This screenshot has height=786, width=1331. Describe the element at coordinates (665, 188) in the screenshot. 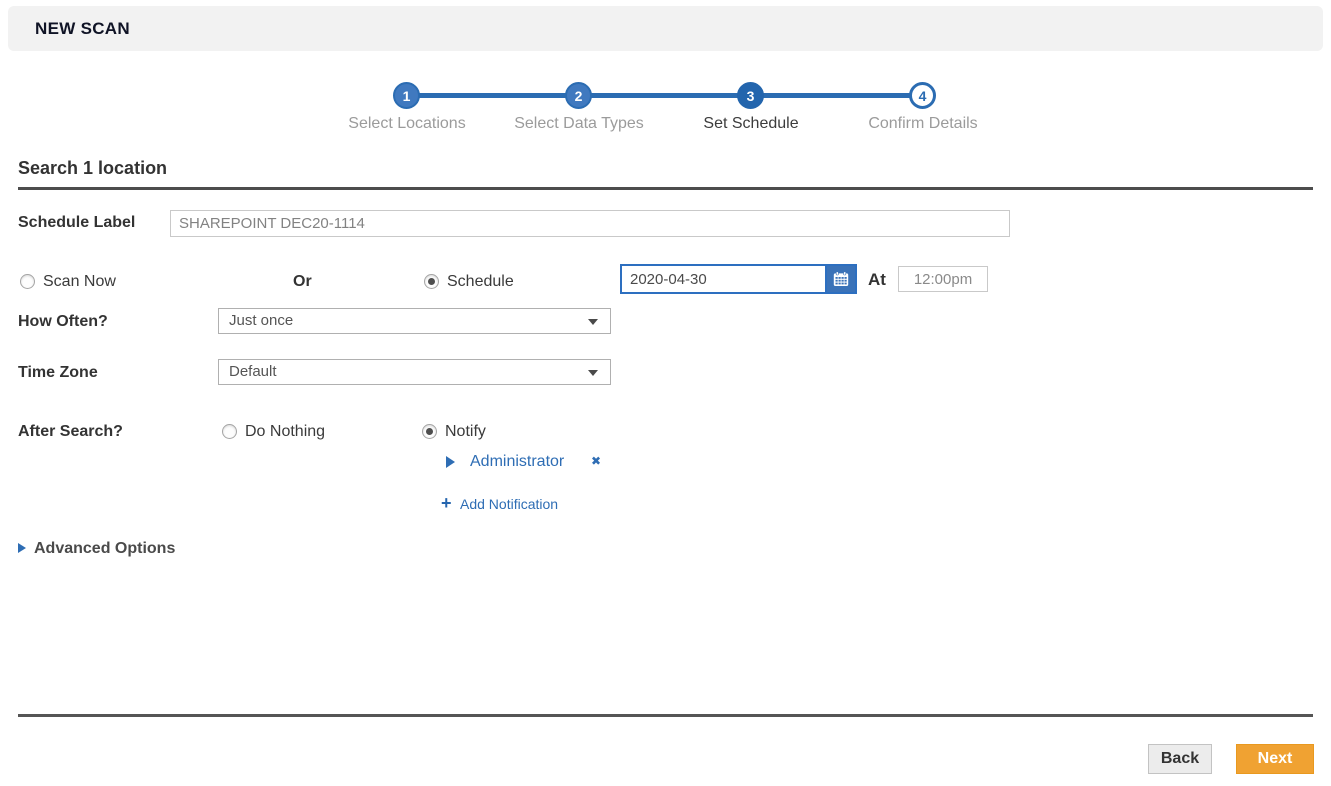

I see `divider-top` at that location.